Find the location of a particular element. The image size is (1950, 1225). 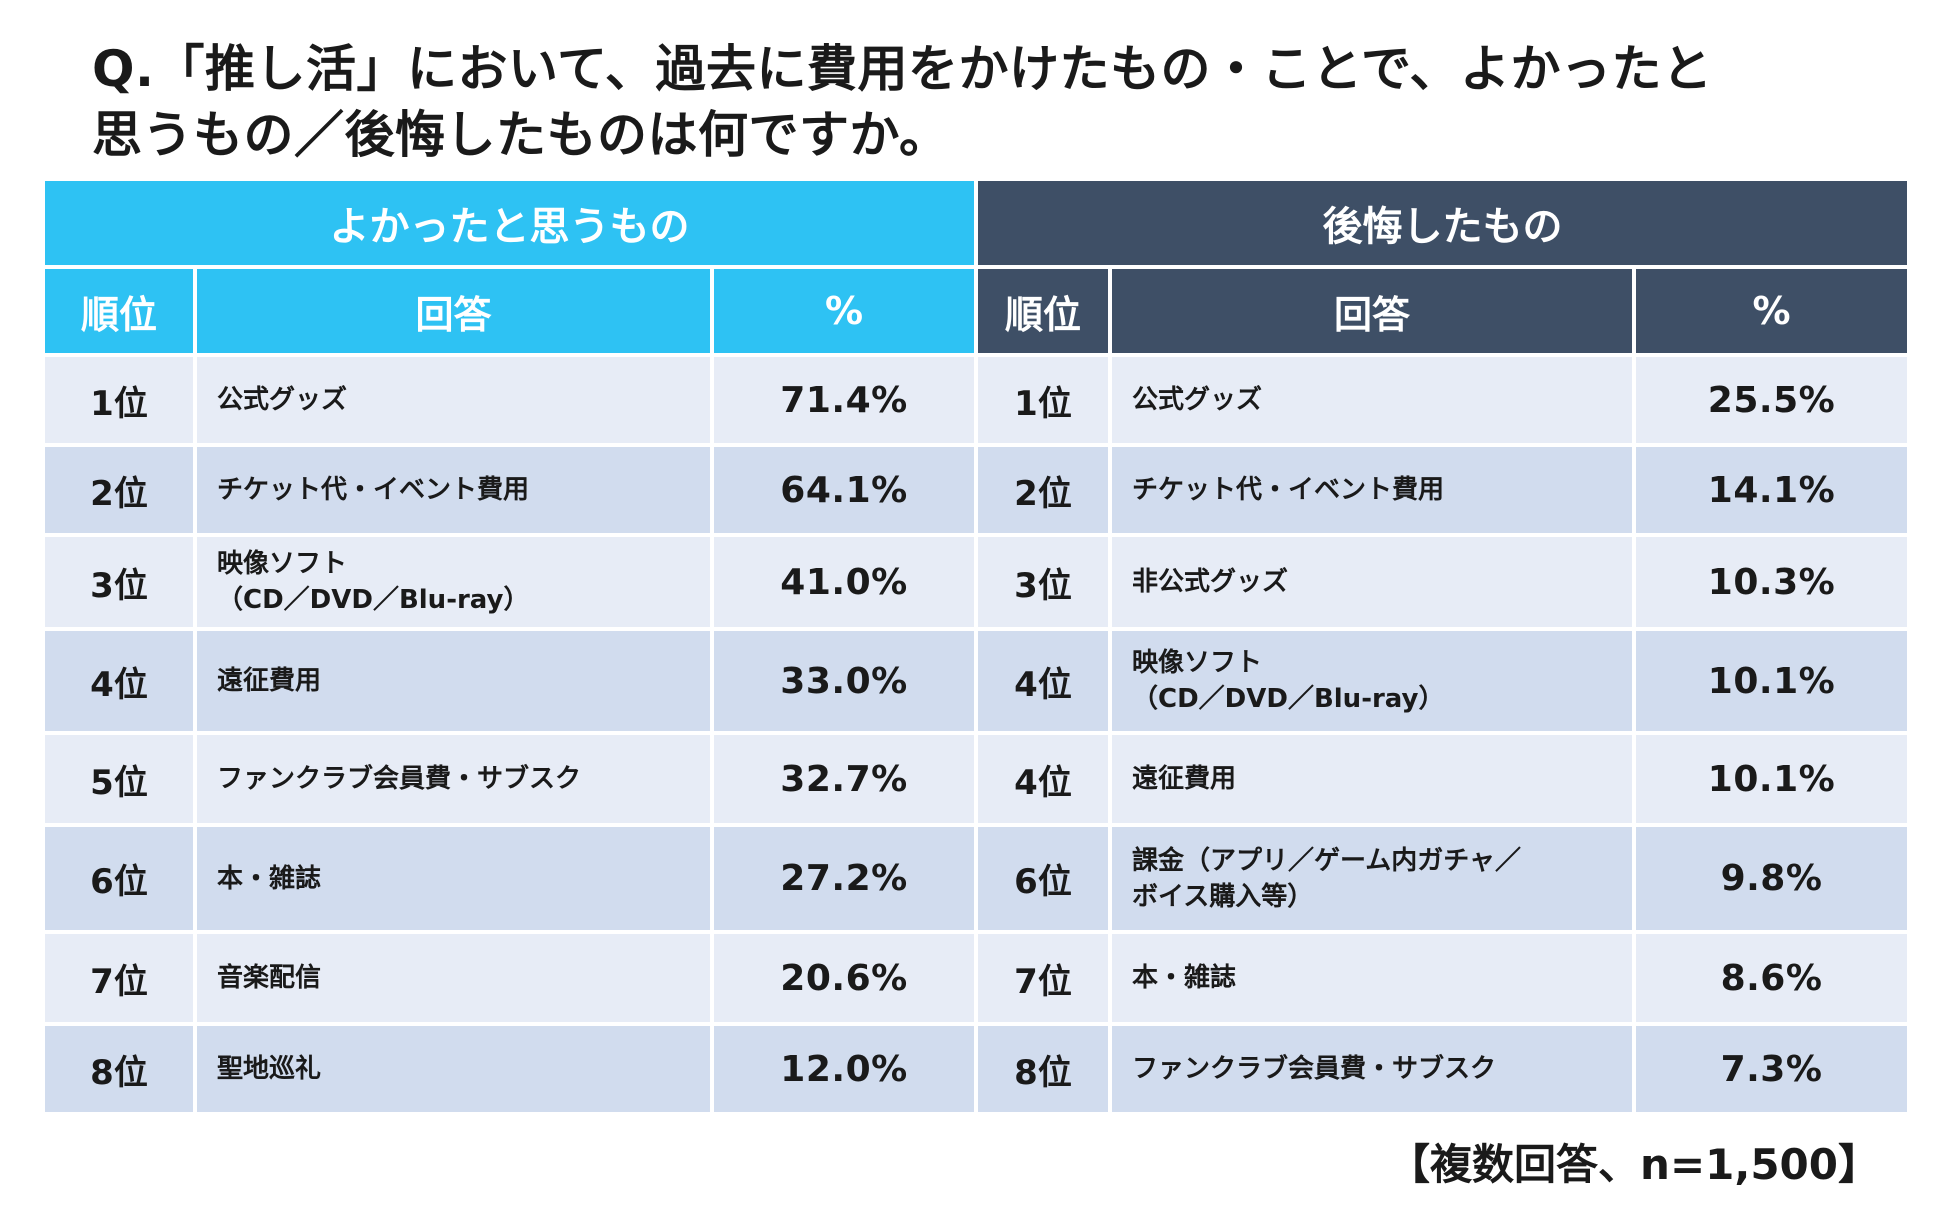

good-row-8-percent: 12.0% is located at coordinates (844, 1069).